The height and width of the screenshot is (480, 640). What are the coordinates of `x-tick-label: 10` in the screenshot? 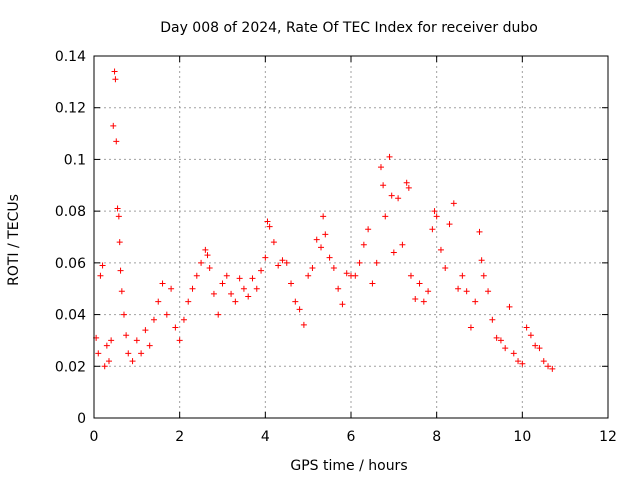 It's located at (522, 437).